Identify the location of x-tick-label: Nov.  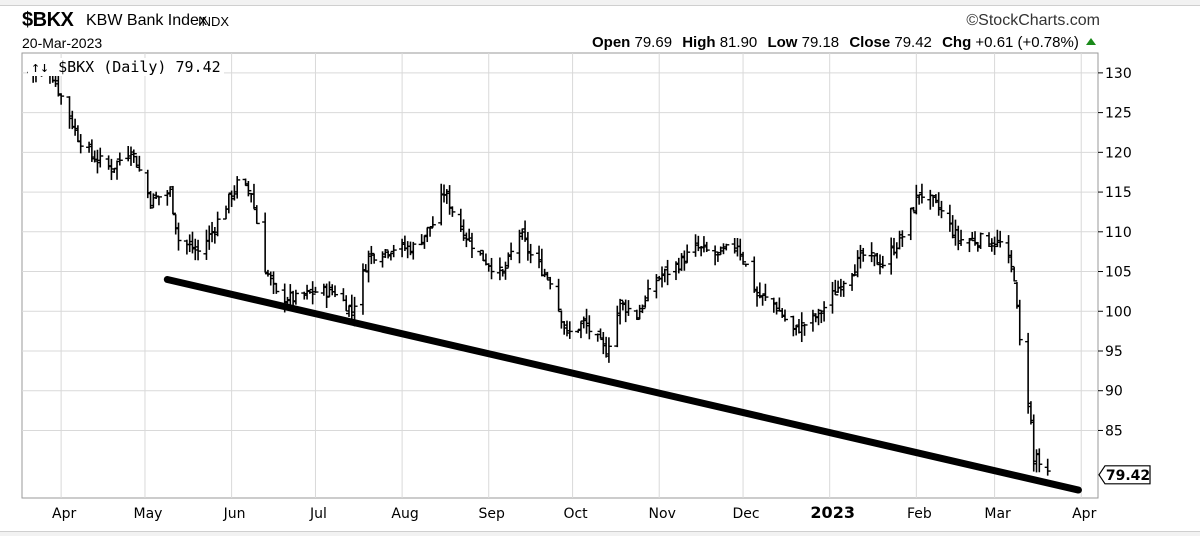
(662, 514).